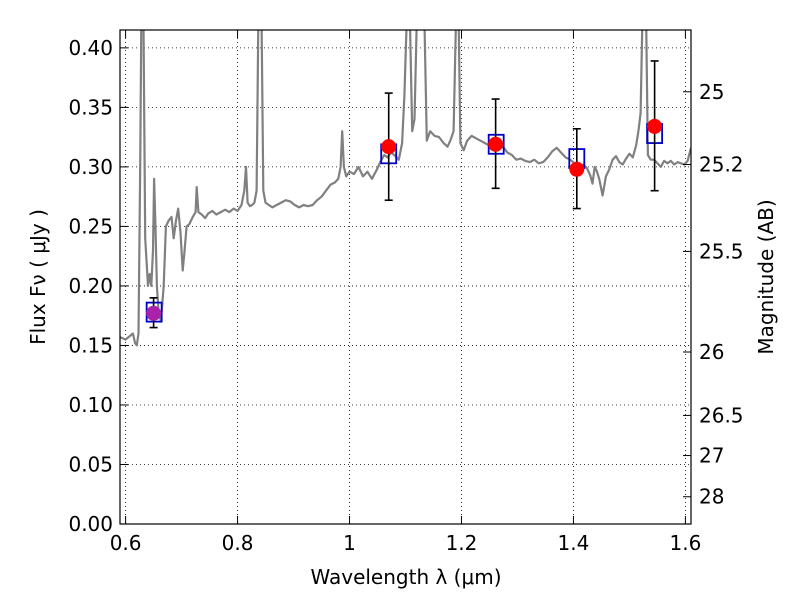 Image resolution: width=800 pixels, height=600 pixels. What do you see at coordinates (90, 226) in the screenshot?
I see `y-tick-label: 0.25` at bounding box center [90, 226].